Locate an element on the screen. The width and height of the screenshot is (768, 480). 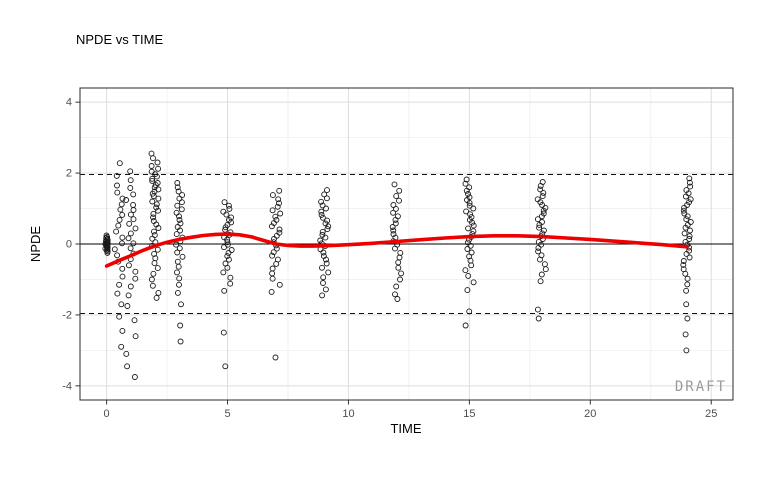
y-axis-ticks: -4 -2 0 2 4 is located at coordinates (71, 244).